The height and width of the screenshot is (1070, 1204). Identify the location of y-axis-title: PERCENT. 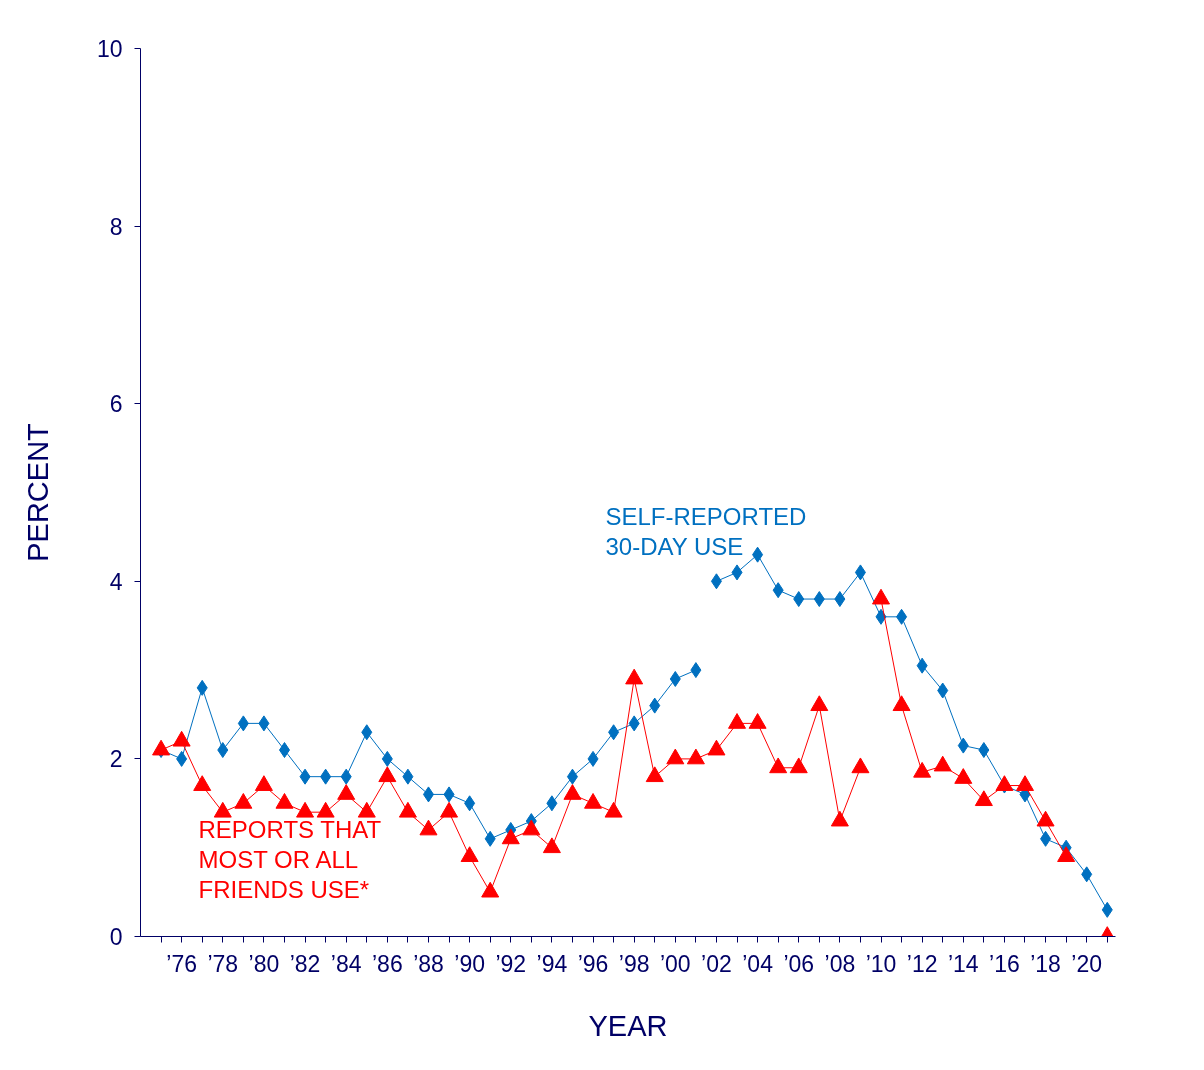
(37, 492).